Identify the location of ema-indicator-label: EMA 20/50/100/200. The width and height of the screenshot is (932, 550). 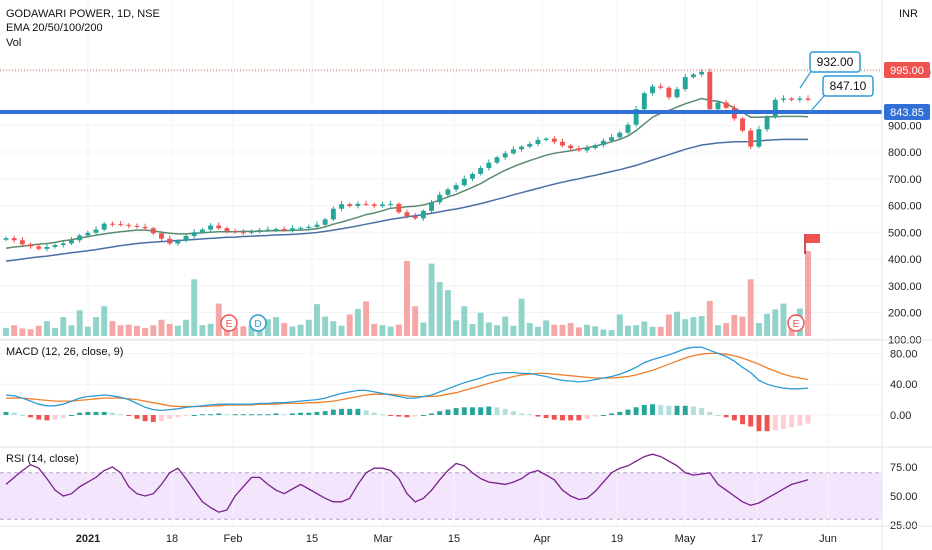
(54, 28).